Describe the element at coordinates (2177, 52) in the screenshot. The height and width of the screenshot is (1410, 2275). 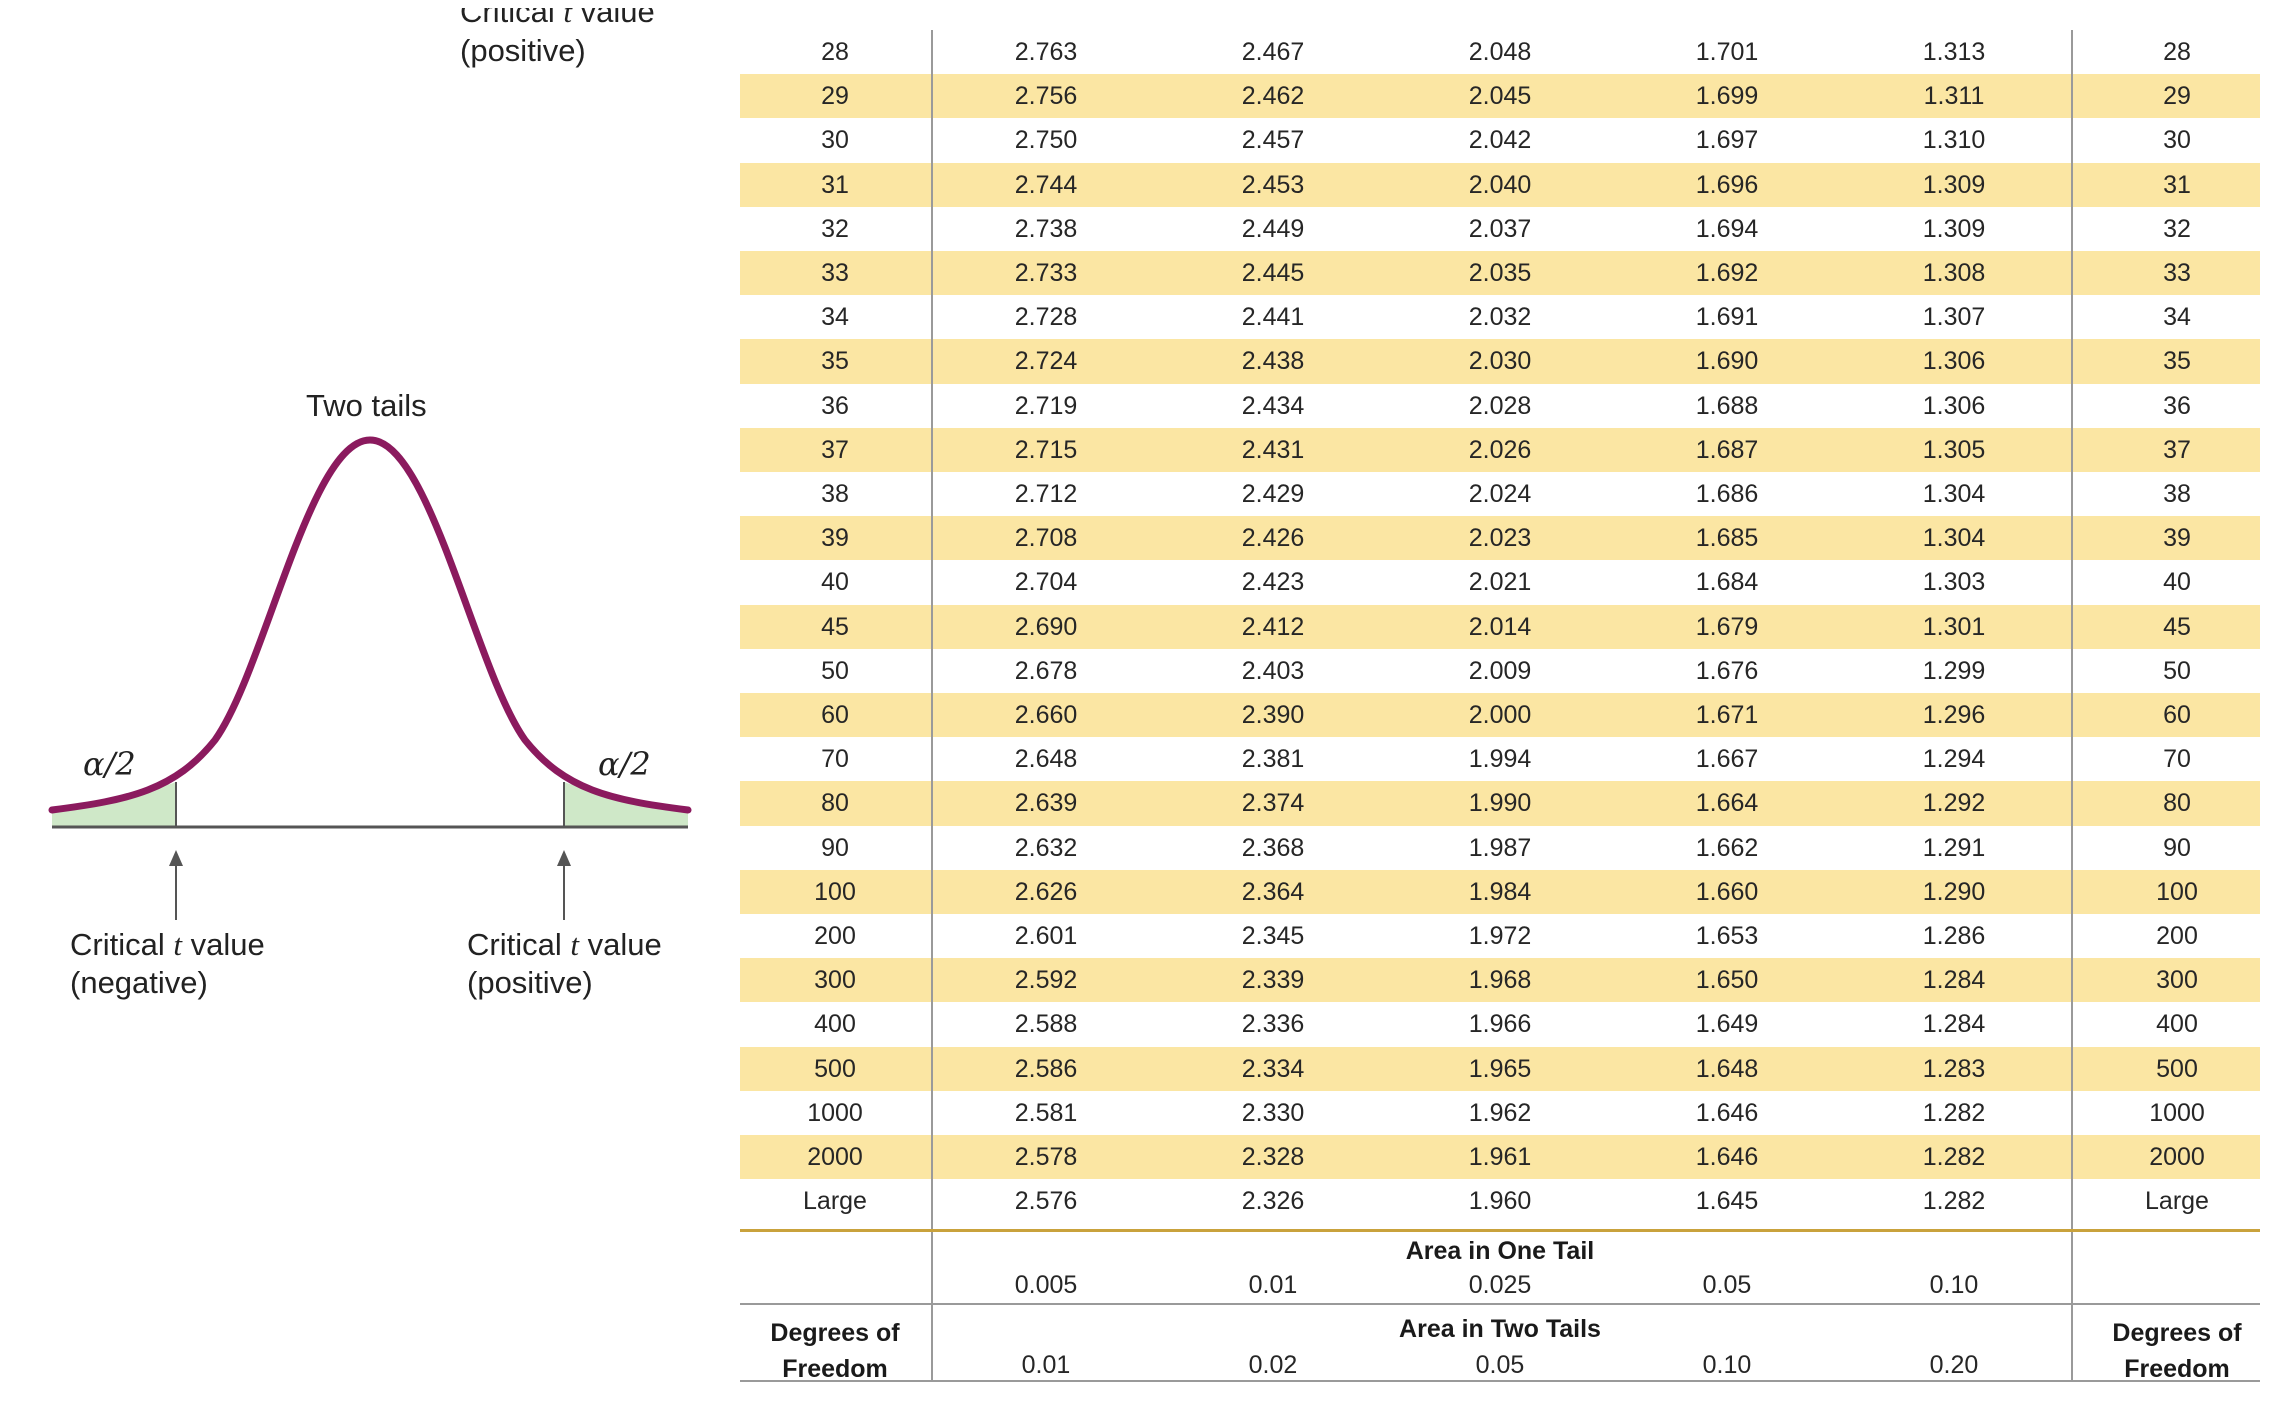
I see `df-cell-right: 28` at that location.